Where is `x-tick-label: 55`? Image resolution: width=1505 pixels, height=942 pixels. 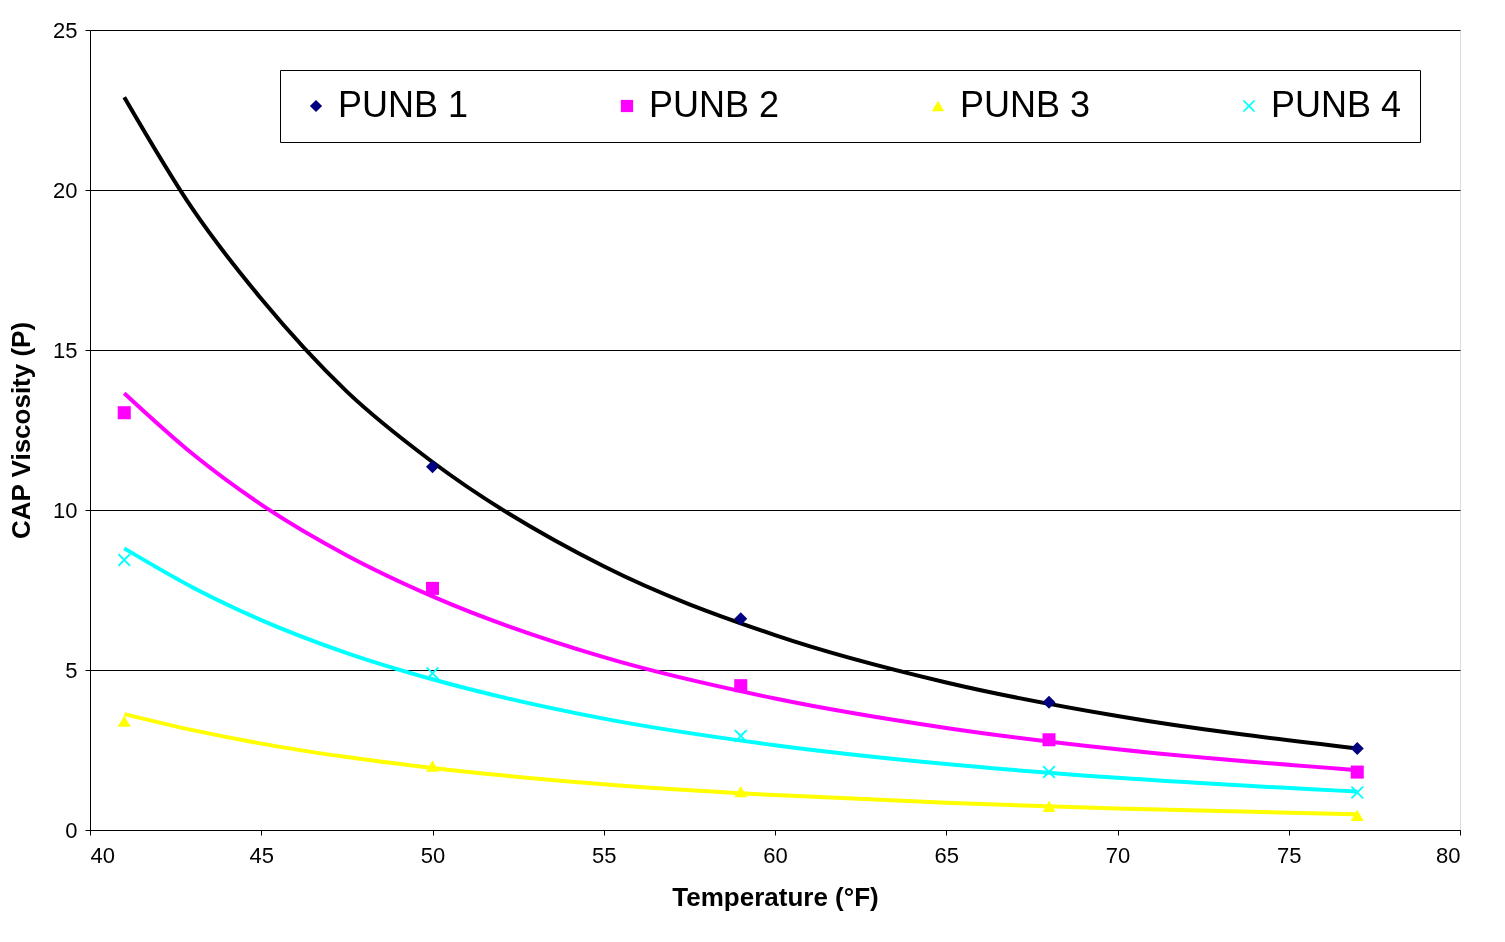
x-tick-label: 55 is located at coordinates (604, 855).